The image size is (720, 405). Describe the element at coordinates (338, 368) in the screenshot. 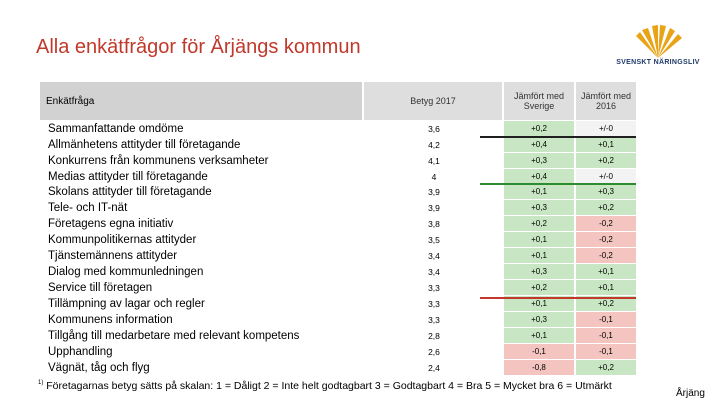

I see `table-row: Vägnät, tåg och flyg 2,4 -0,8 +0,2` at that location.